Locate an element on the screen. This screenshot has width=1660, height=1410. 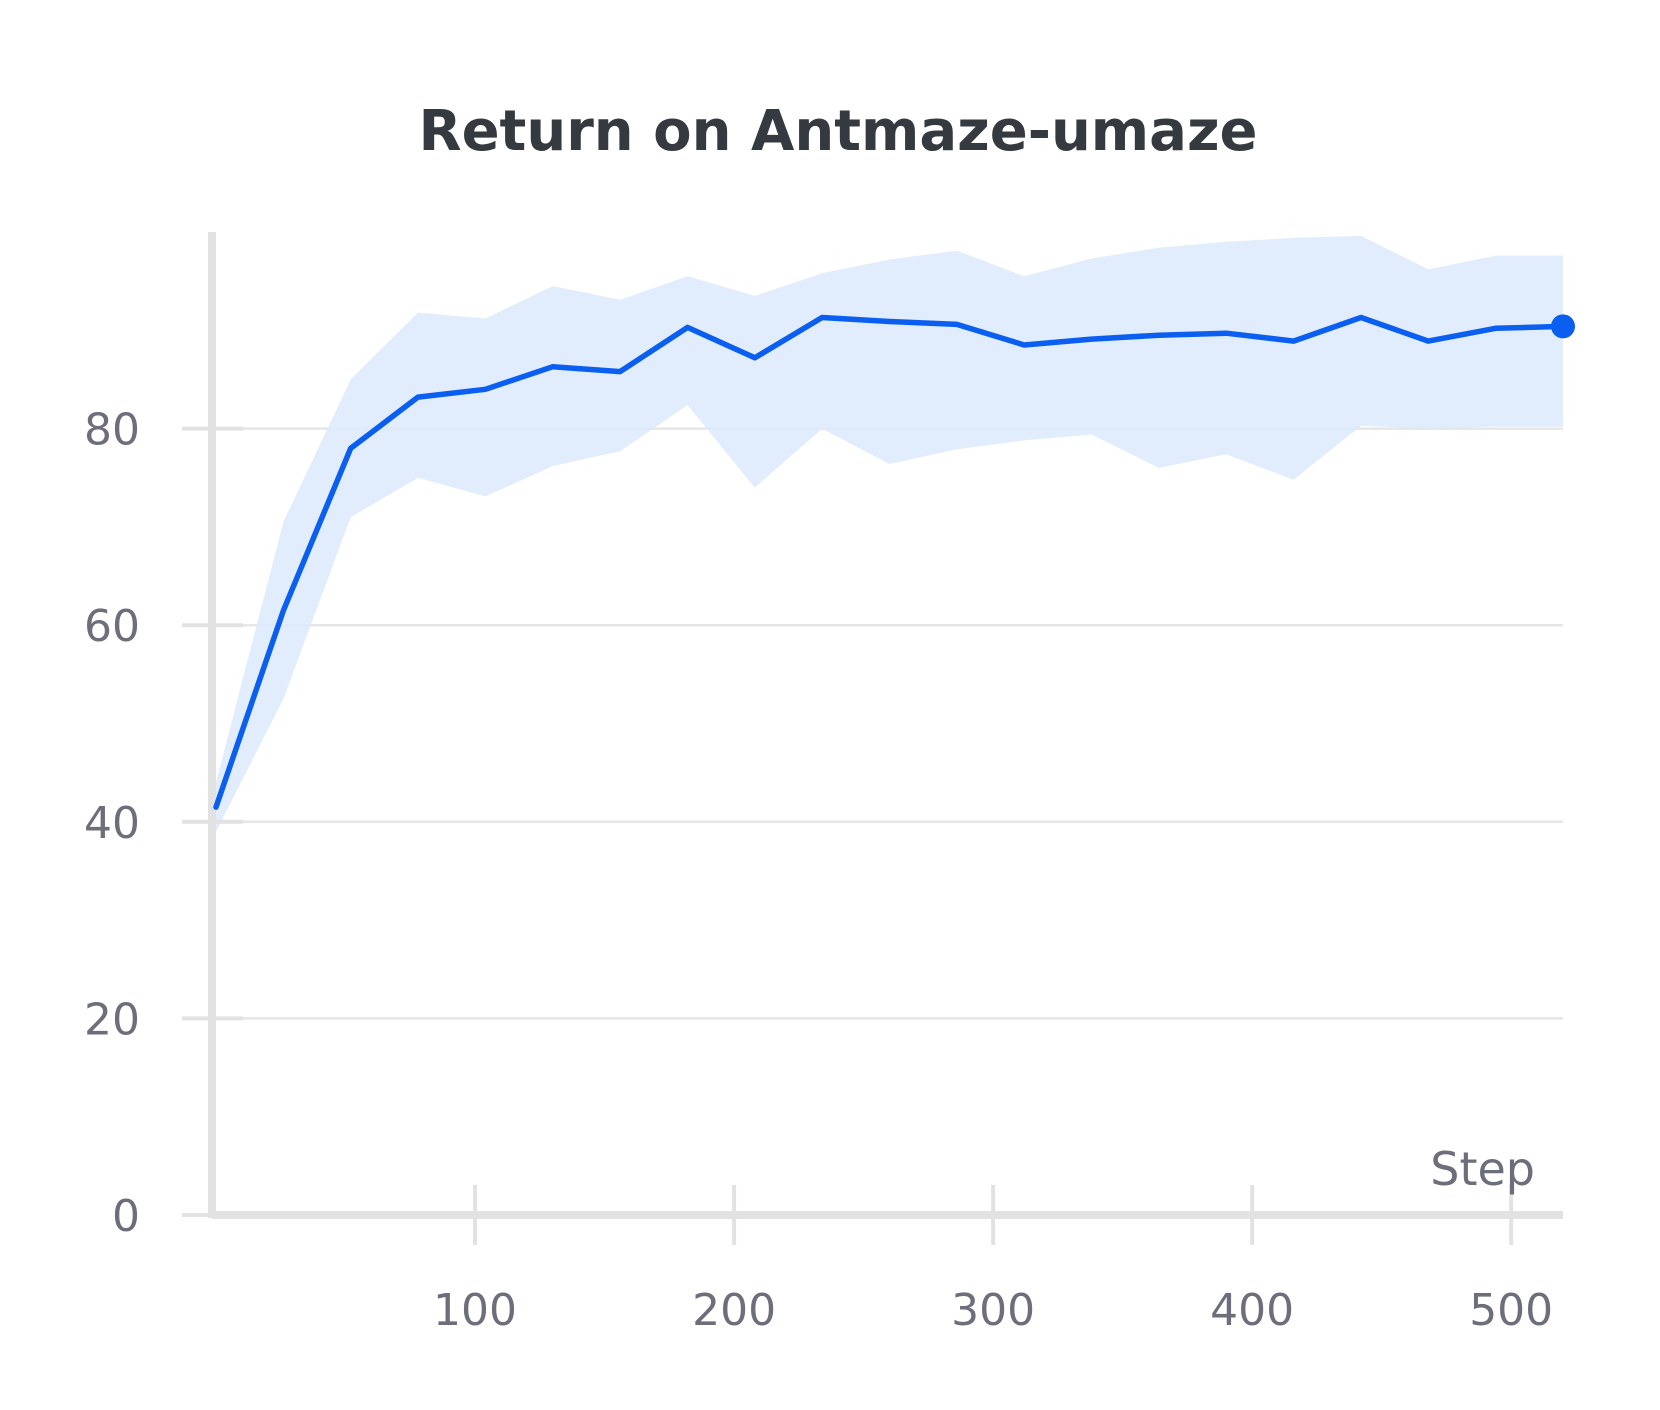
x-tick-label-300: 300 is located at coordinates (993, 1310).